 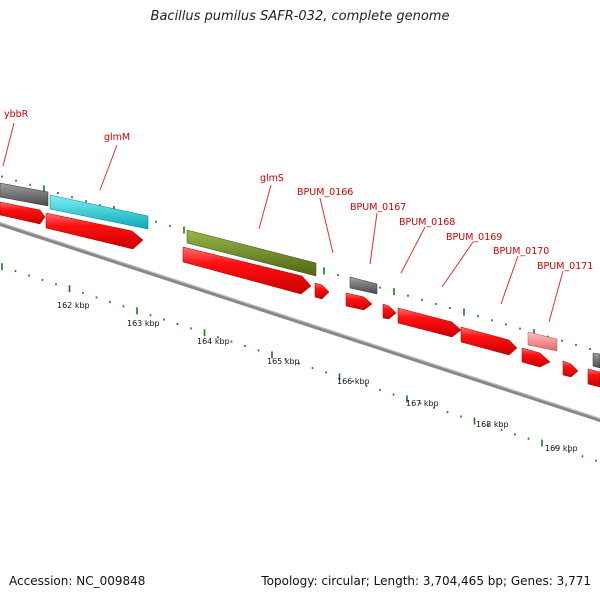 What do you see at coordinates (596, 360) in the screenshot?
I see `feature-right-edge` at bounding box center [596, 360].